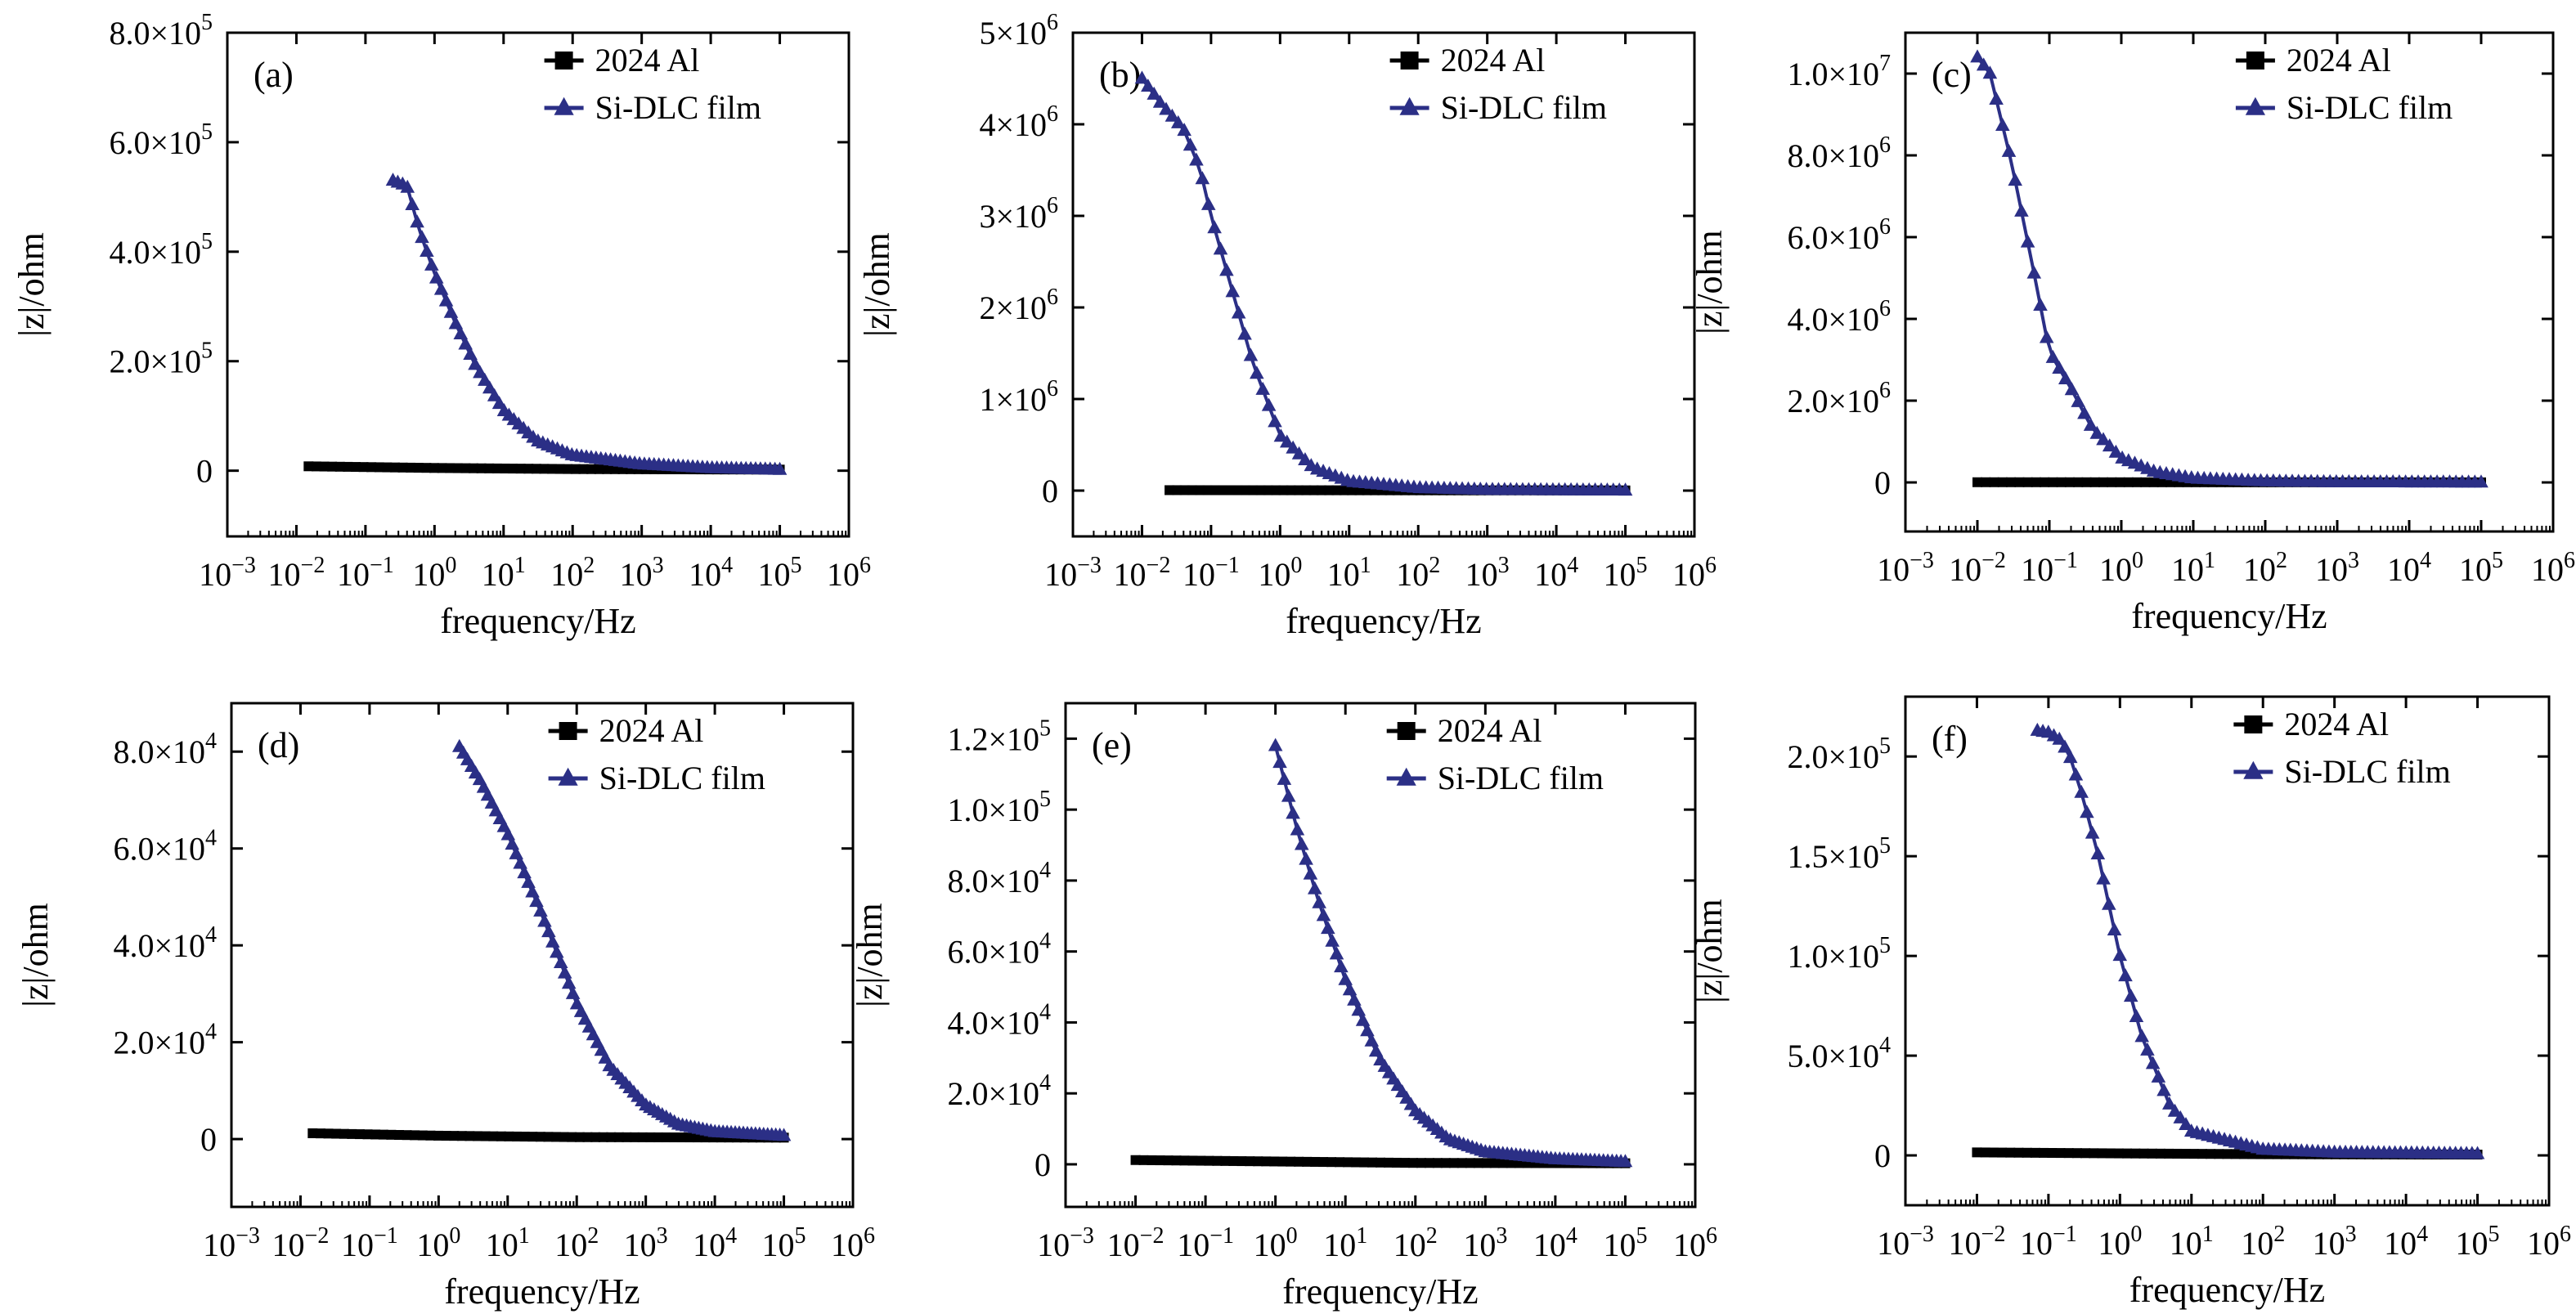  What do you see at coordinates (538, 284) in the screenshot?
I see `plot-frame` at bounding box center [538, 284].